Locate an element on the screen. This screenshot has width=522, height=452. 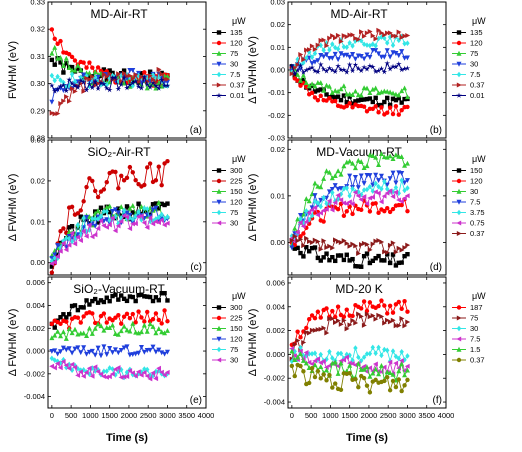
data-point-0.75 is located at coordinates (320, 213).